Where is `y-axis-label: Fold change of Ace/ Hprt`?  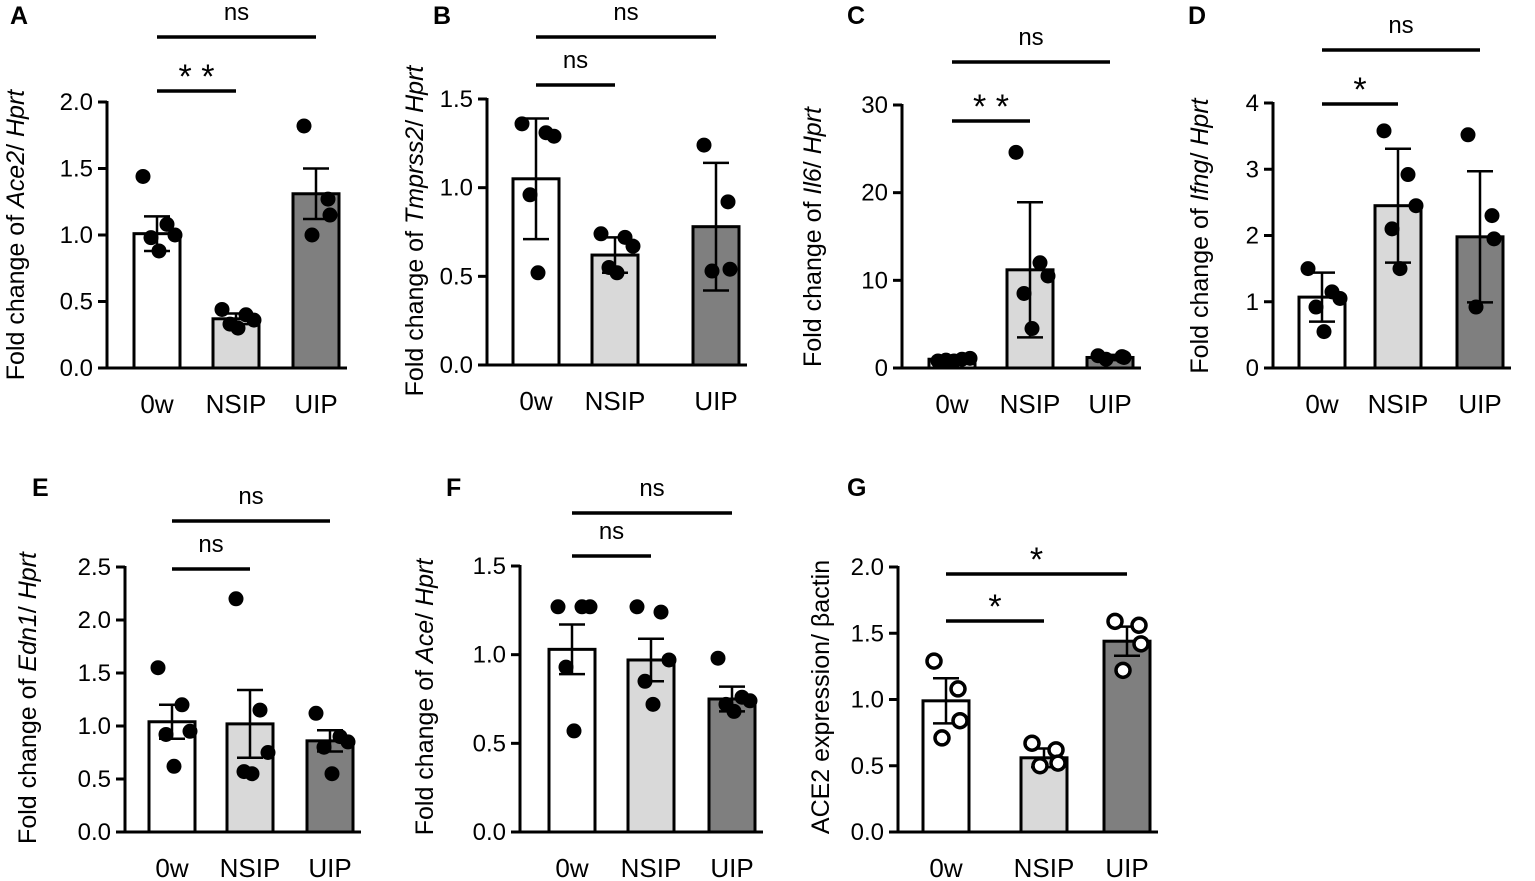 y-axis-label: Fold change of Ace/ Hprt is located at coordinates (425, 697).